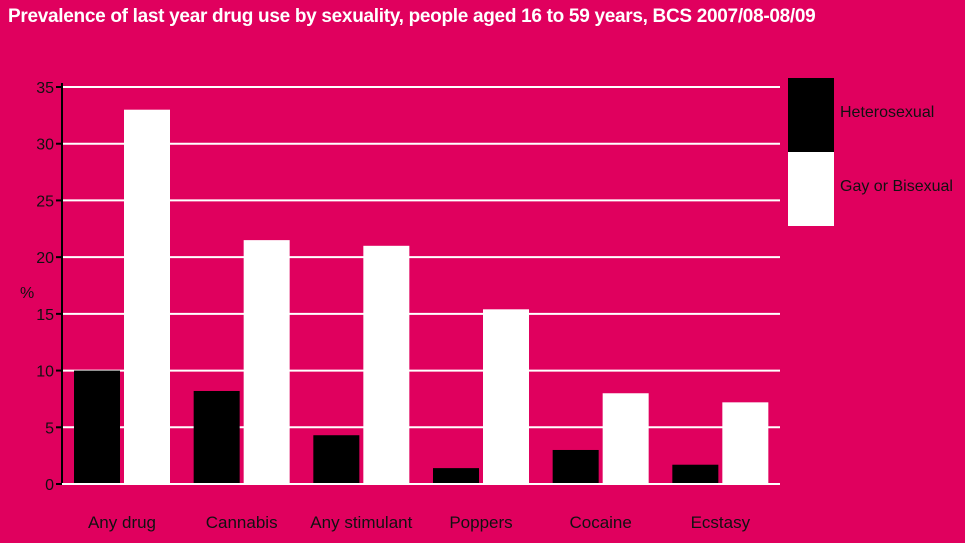  What do you see at coordinates (45, 315) in the screenshot?
I see `y-tick-label: 15` at bounding box center [45, 315].